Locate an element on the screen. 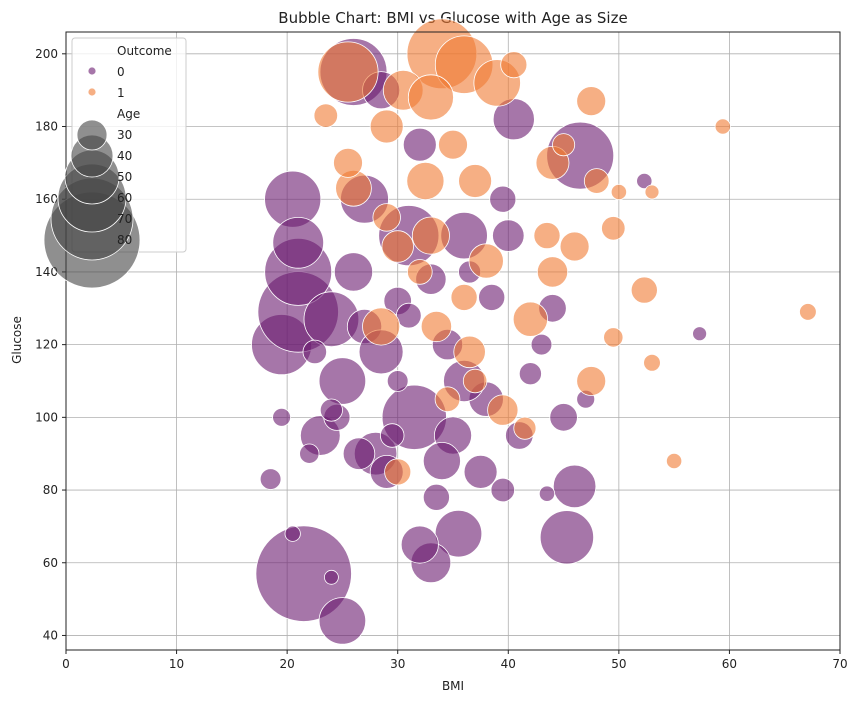 The image size is (859, 701). y-tick-label: 160 is located at coordinates (46, 199).